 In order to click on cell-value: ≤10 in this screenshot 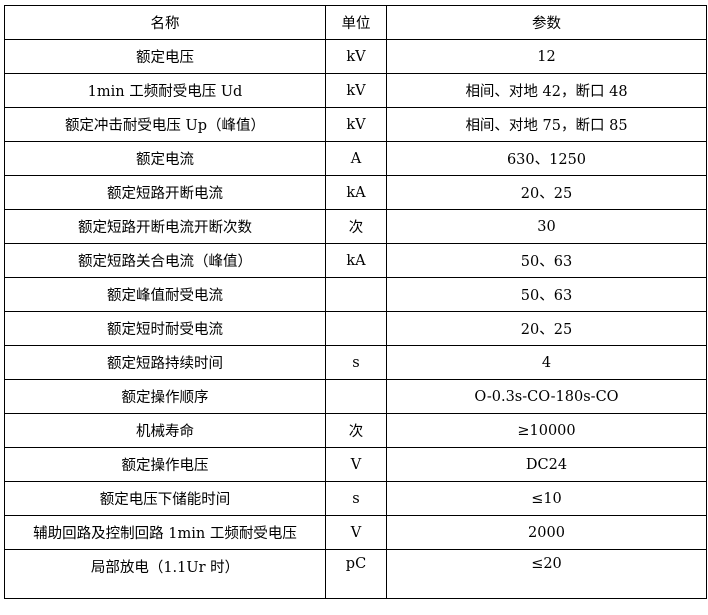, I will do `click(546, 498)`.